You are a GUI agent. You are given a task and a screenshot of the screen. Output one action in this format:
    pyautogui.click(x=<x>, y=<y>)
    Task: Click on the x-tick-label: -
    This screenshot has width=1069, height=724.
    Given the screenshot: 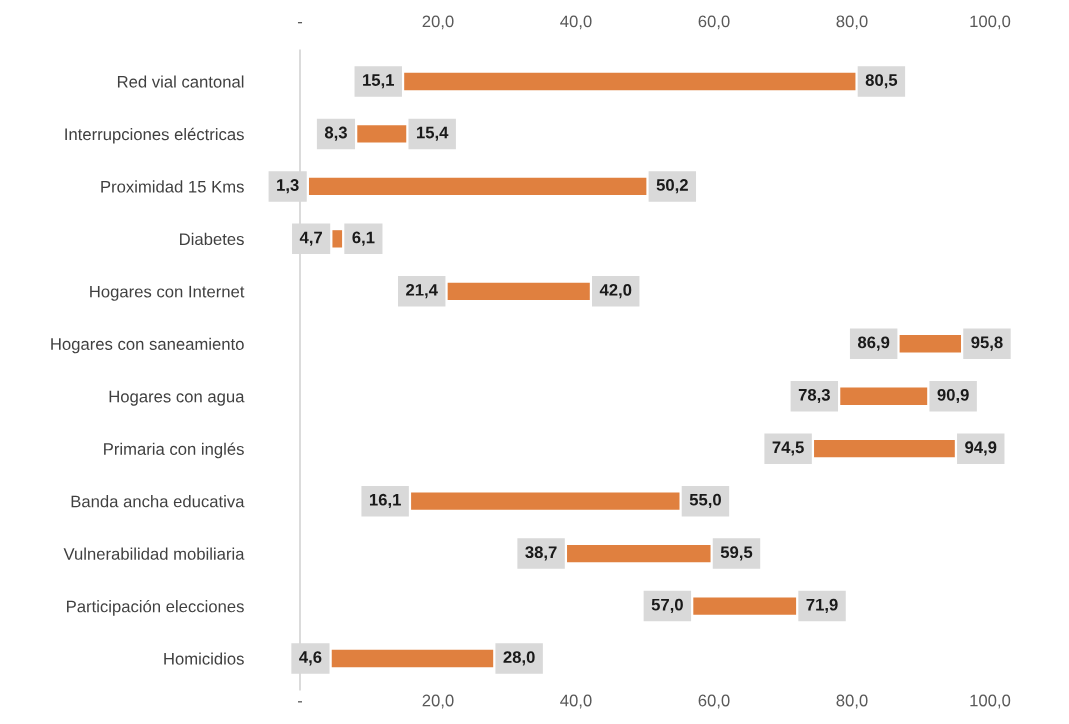 What is the action you would take?
    pyautogui.click(x=300, y=702)
    